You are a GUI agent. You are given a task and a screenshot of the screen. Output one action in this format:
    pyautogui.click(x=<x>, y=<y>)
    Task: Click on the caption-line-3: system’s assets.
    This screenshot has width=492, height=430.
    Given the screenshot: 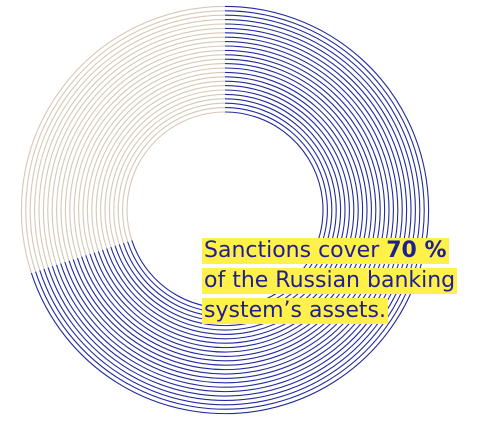 What is the action you would take?
    pyautogui.click(x=346, y=311)
    